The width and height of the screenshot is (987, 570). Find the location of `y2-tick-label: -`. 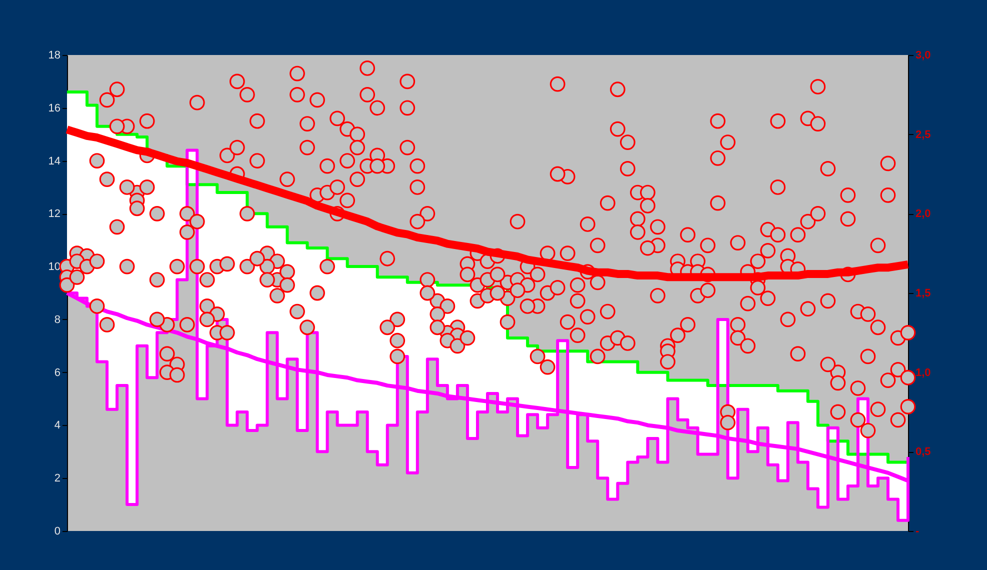

y2-tick-label: - is located at coordinates (918, 532).